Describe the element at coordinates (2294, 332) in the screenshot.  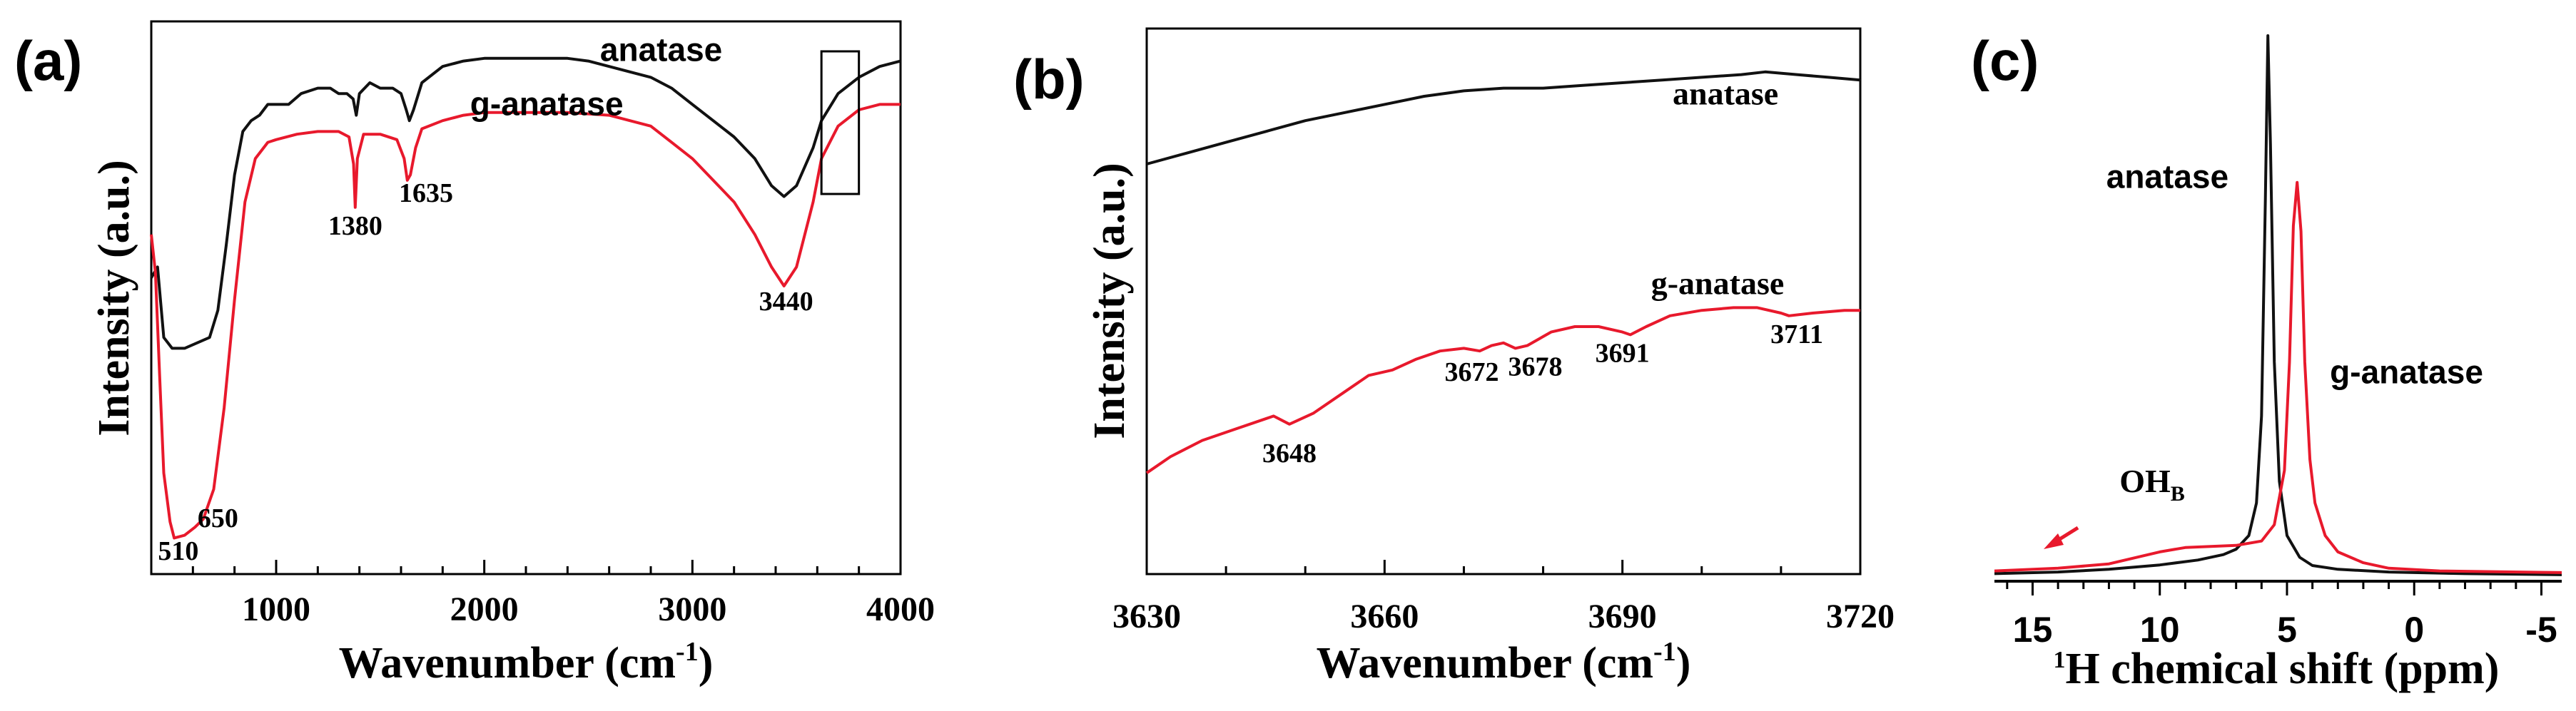
I see `panel-c-annotations: anatase g-anatase OHB` at that location.